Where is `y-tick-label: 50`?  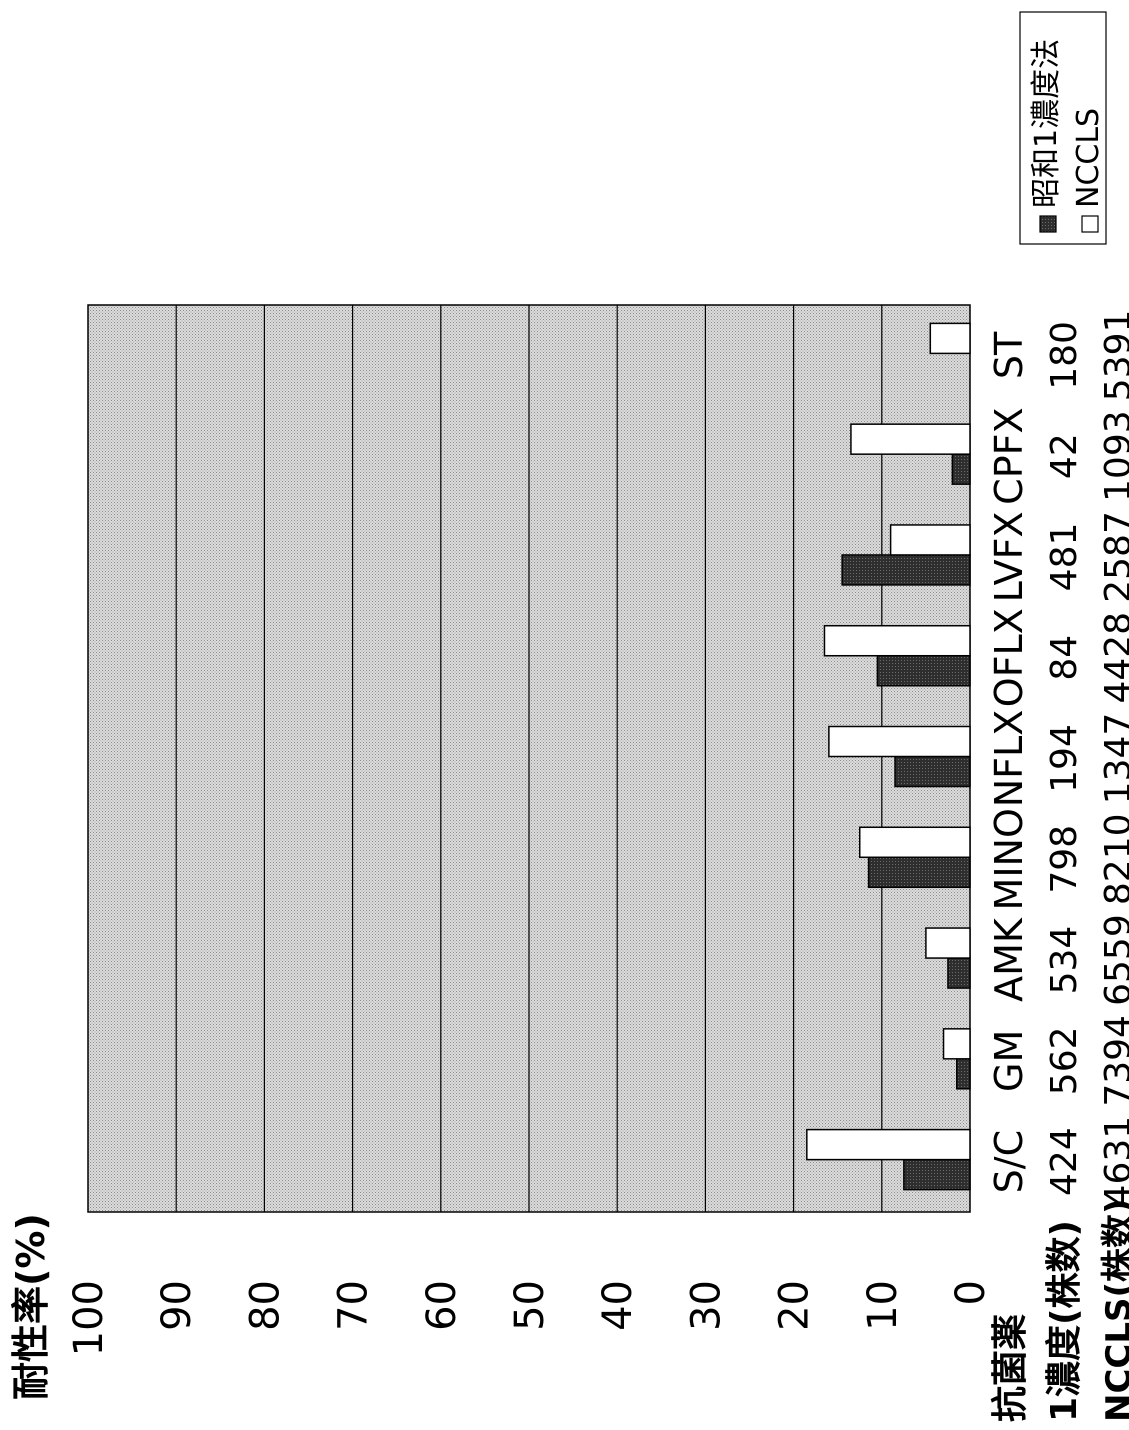
y-tick-label: 50 is located at coordinates (530, 1305).